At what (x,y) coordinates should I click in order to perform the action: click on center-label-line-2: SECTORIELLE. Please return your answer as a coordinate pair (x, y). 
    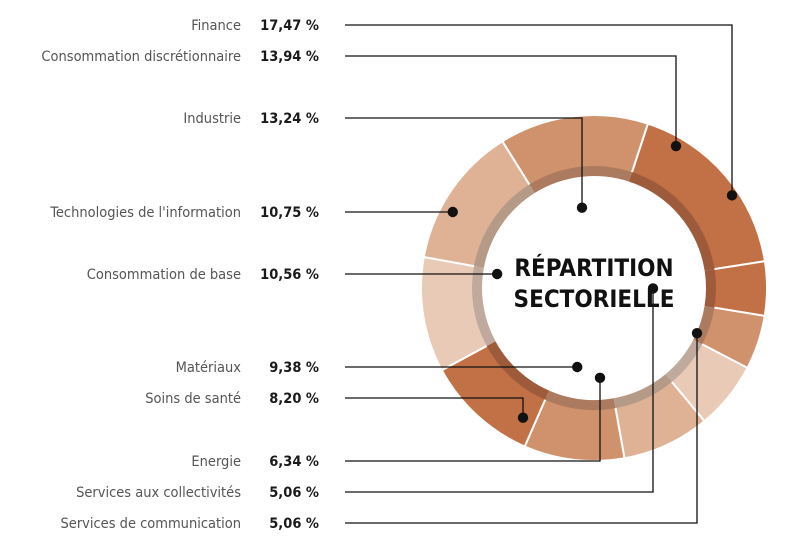
    Looking at the image, I should click on (594, 299).